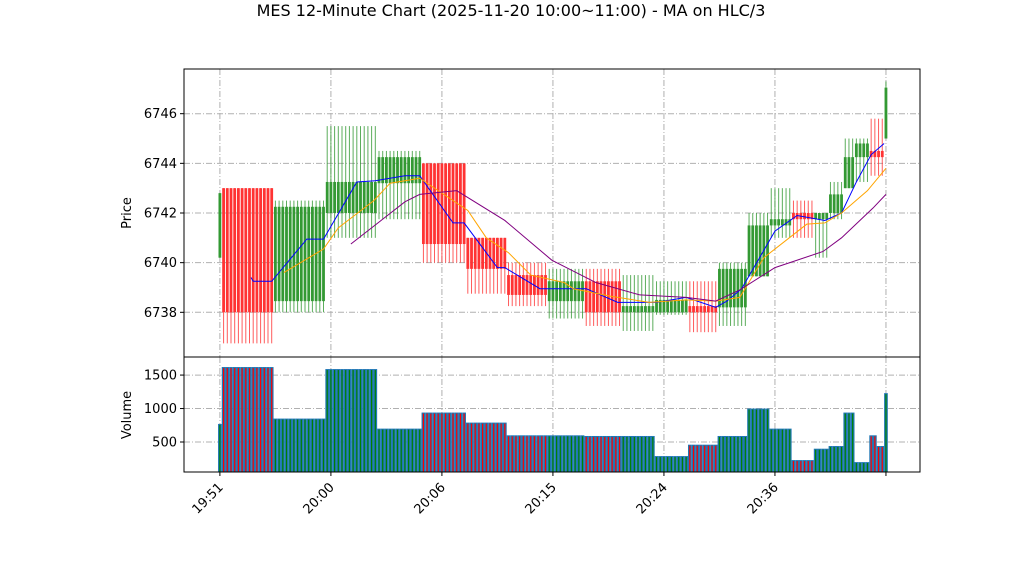 This screenshot has width=1022, height=575. I want to click on volume-y-tick-label: 1500, so click(160, 376).